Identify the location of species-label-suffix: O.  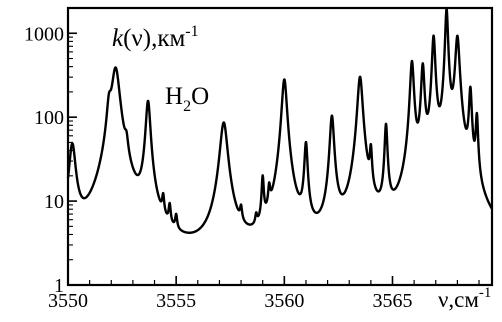
(200, 96).